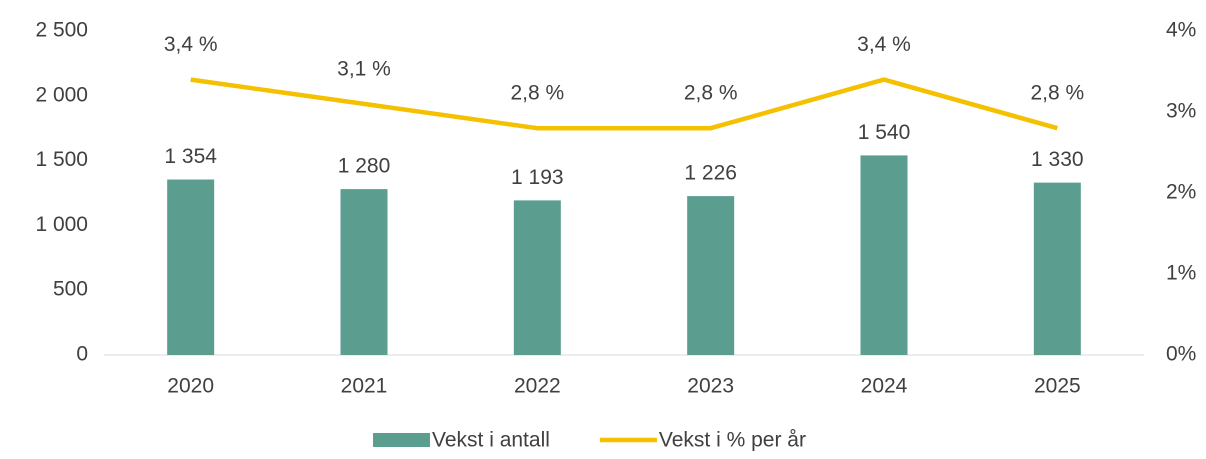 Image resolution: width=1206 pixels, height=459 pixels. Describe the element at coordinates (1181, 354) in the screenshot. I see `y2-tick-label: 0%` at that location.